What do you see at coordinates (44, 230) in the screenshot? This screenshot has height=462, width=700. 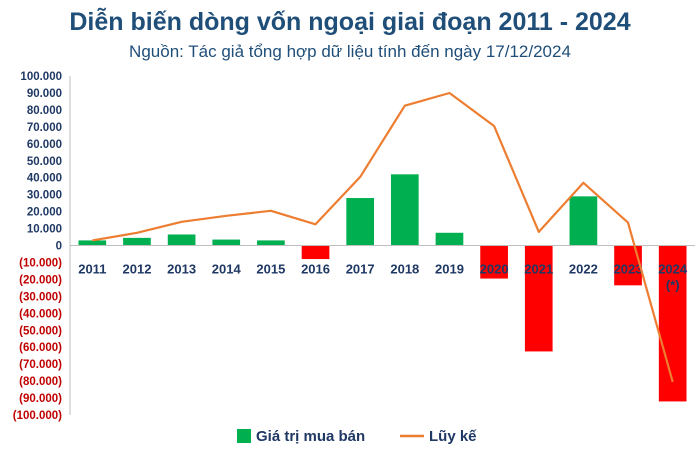 I see `y-tick-label: 10.000` at bounding box center [44, 230].